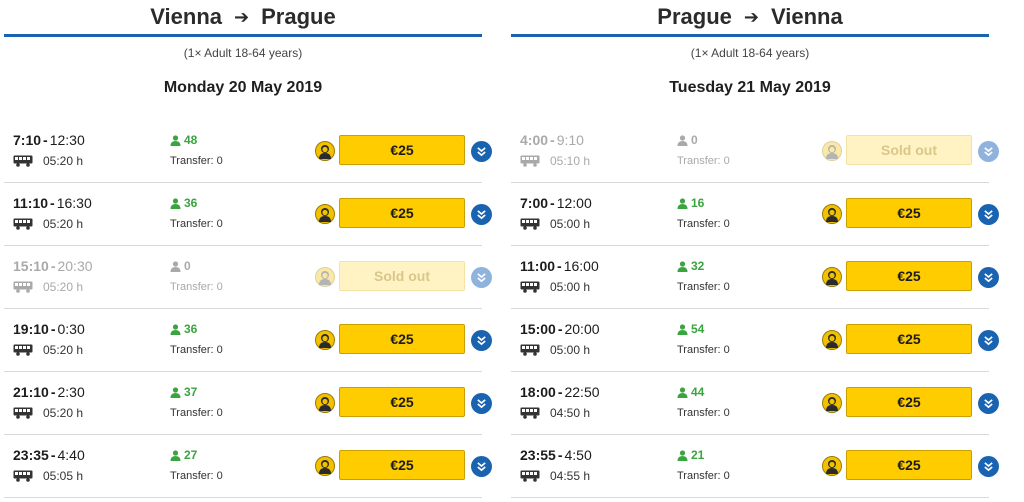 The image size is (1024, 502). What do you see at coordinates (570, 413) in the screenshot?
I see `duration-label: 04:50 h` at bounding box center [570, 413].